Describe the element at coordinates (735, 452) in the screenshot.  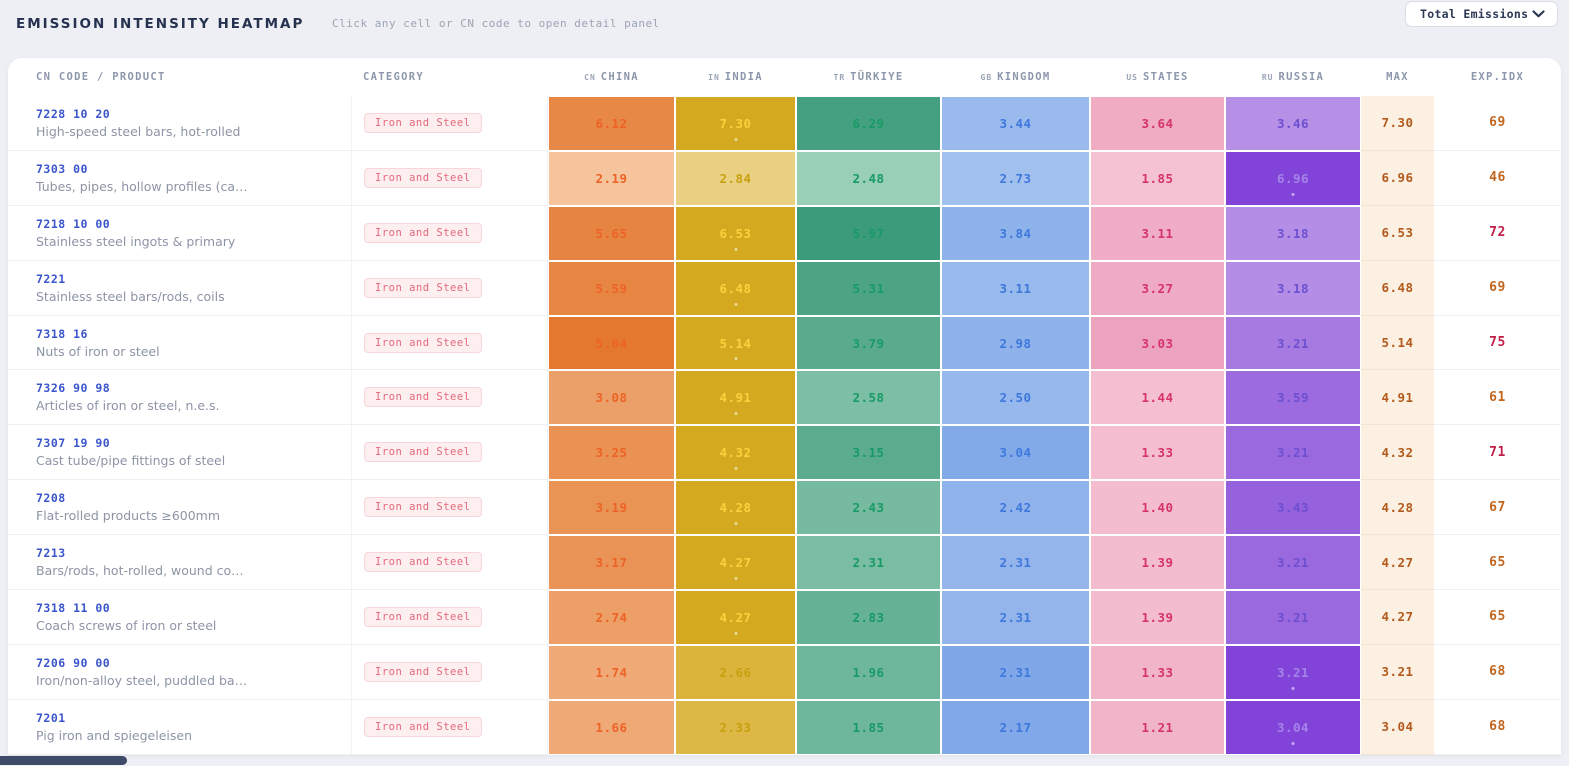
I see `heatmap-cell-in: 4.32` at that location.